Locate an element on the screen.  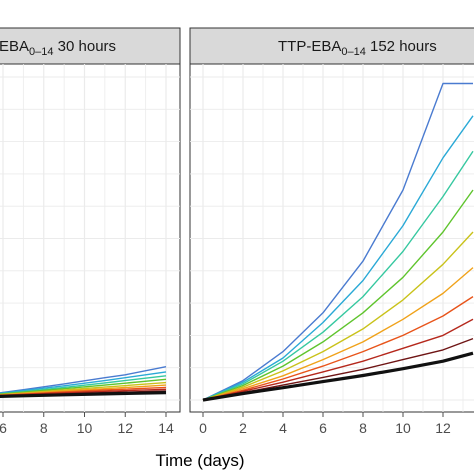
right-strip-label: TTP-EBA0–14 152 hours is located at coordinates (357, 48).